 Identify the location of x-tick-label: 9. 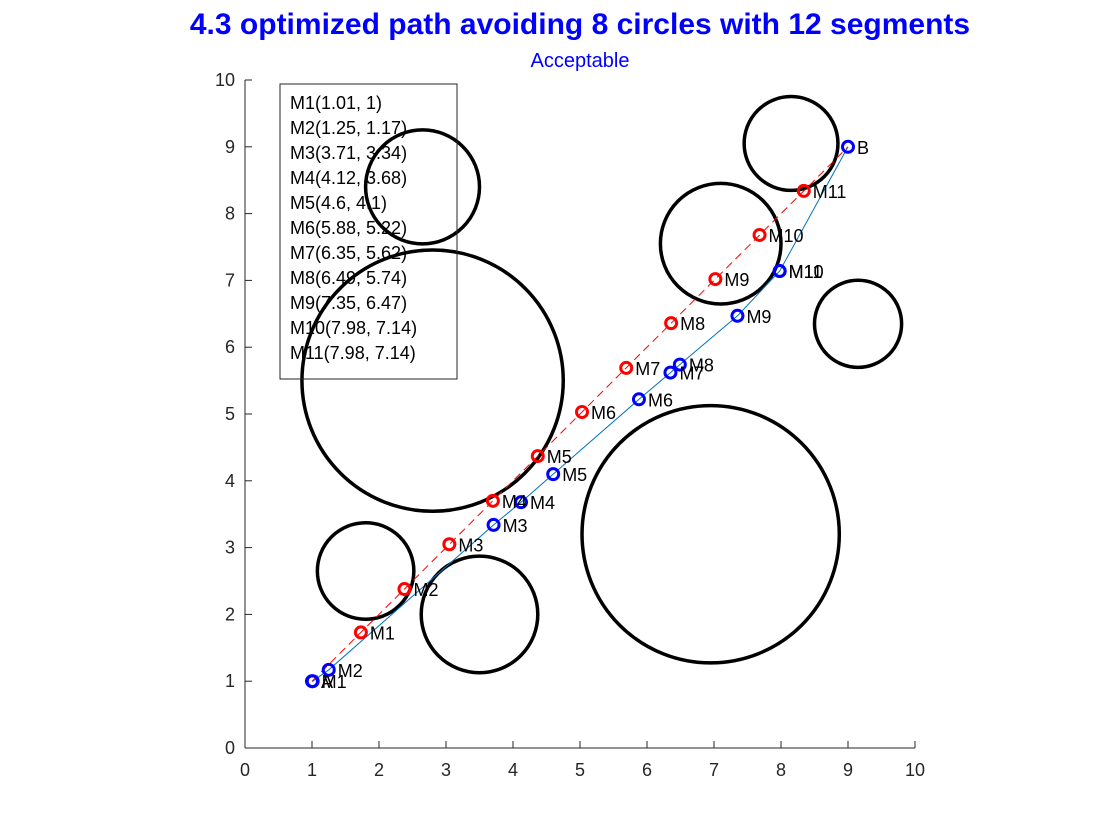
(848, 770).